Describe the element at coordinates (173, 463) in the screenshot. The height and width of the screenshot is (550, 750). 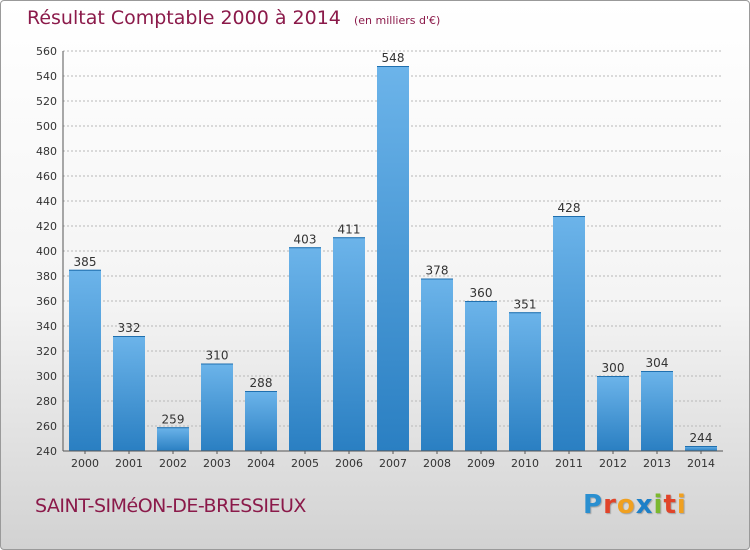
I see `x-tick-label: 2002` at that location.